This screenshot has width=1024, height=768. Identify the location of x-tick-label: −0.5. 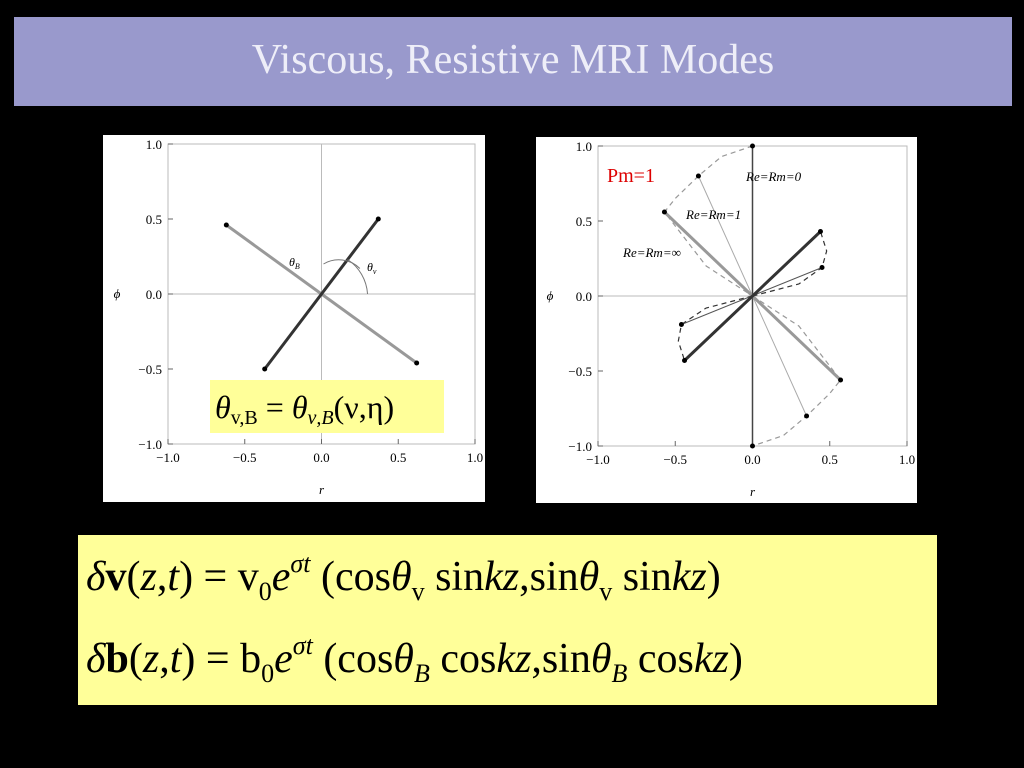
(245, 457).